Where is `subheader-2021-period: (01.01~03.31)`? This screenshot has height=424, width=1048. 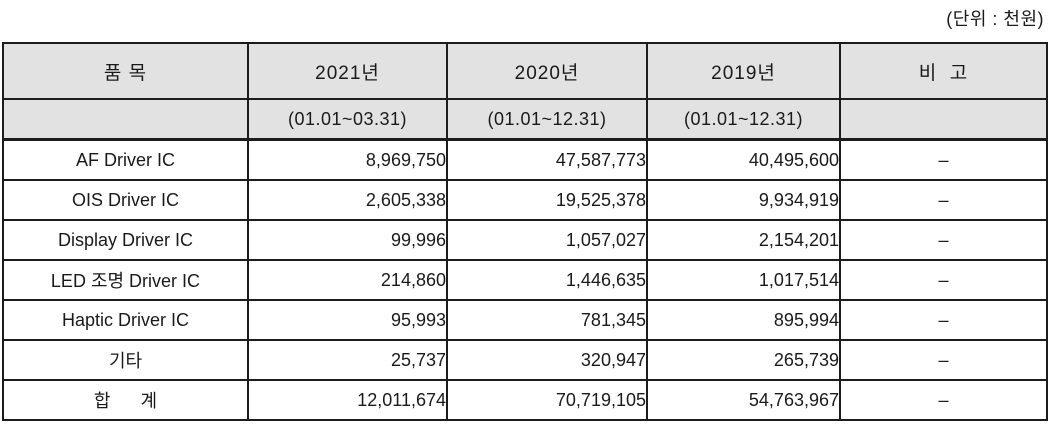
subheader-2021-period: (01.01~03.31) is located at coordinates (347, 119).